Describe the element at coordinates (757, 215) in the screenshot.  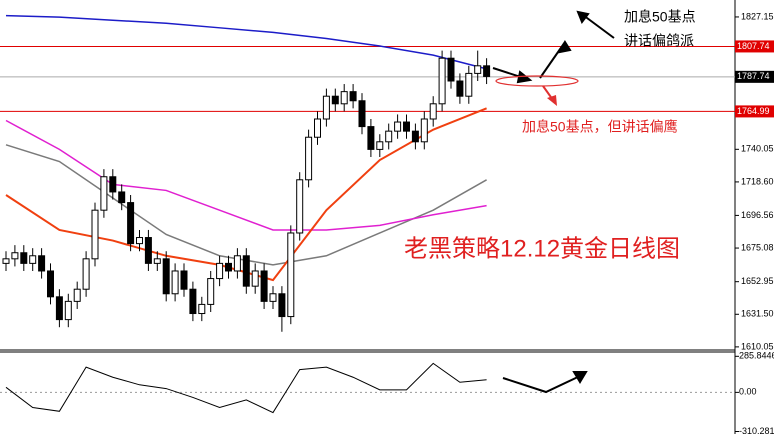
I see `y-tick-label: 1696.56` at that location.